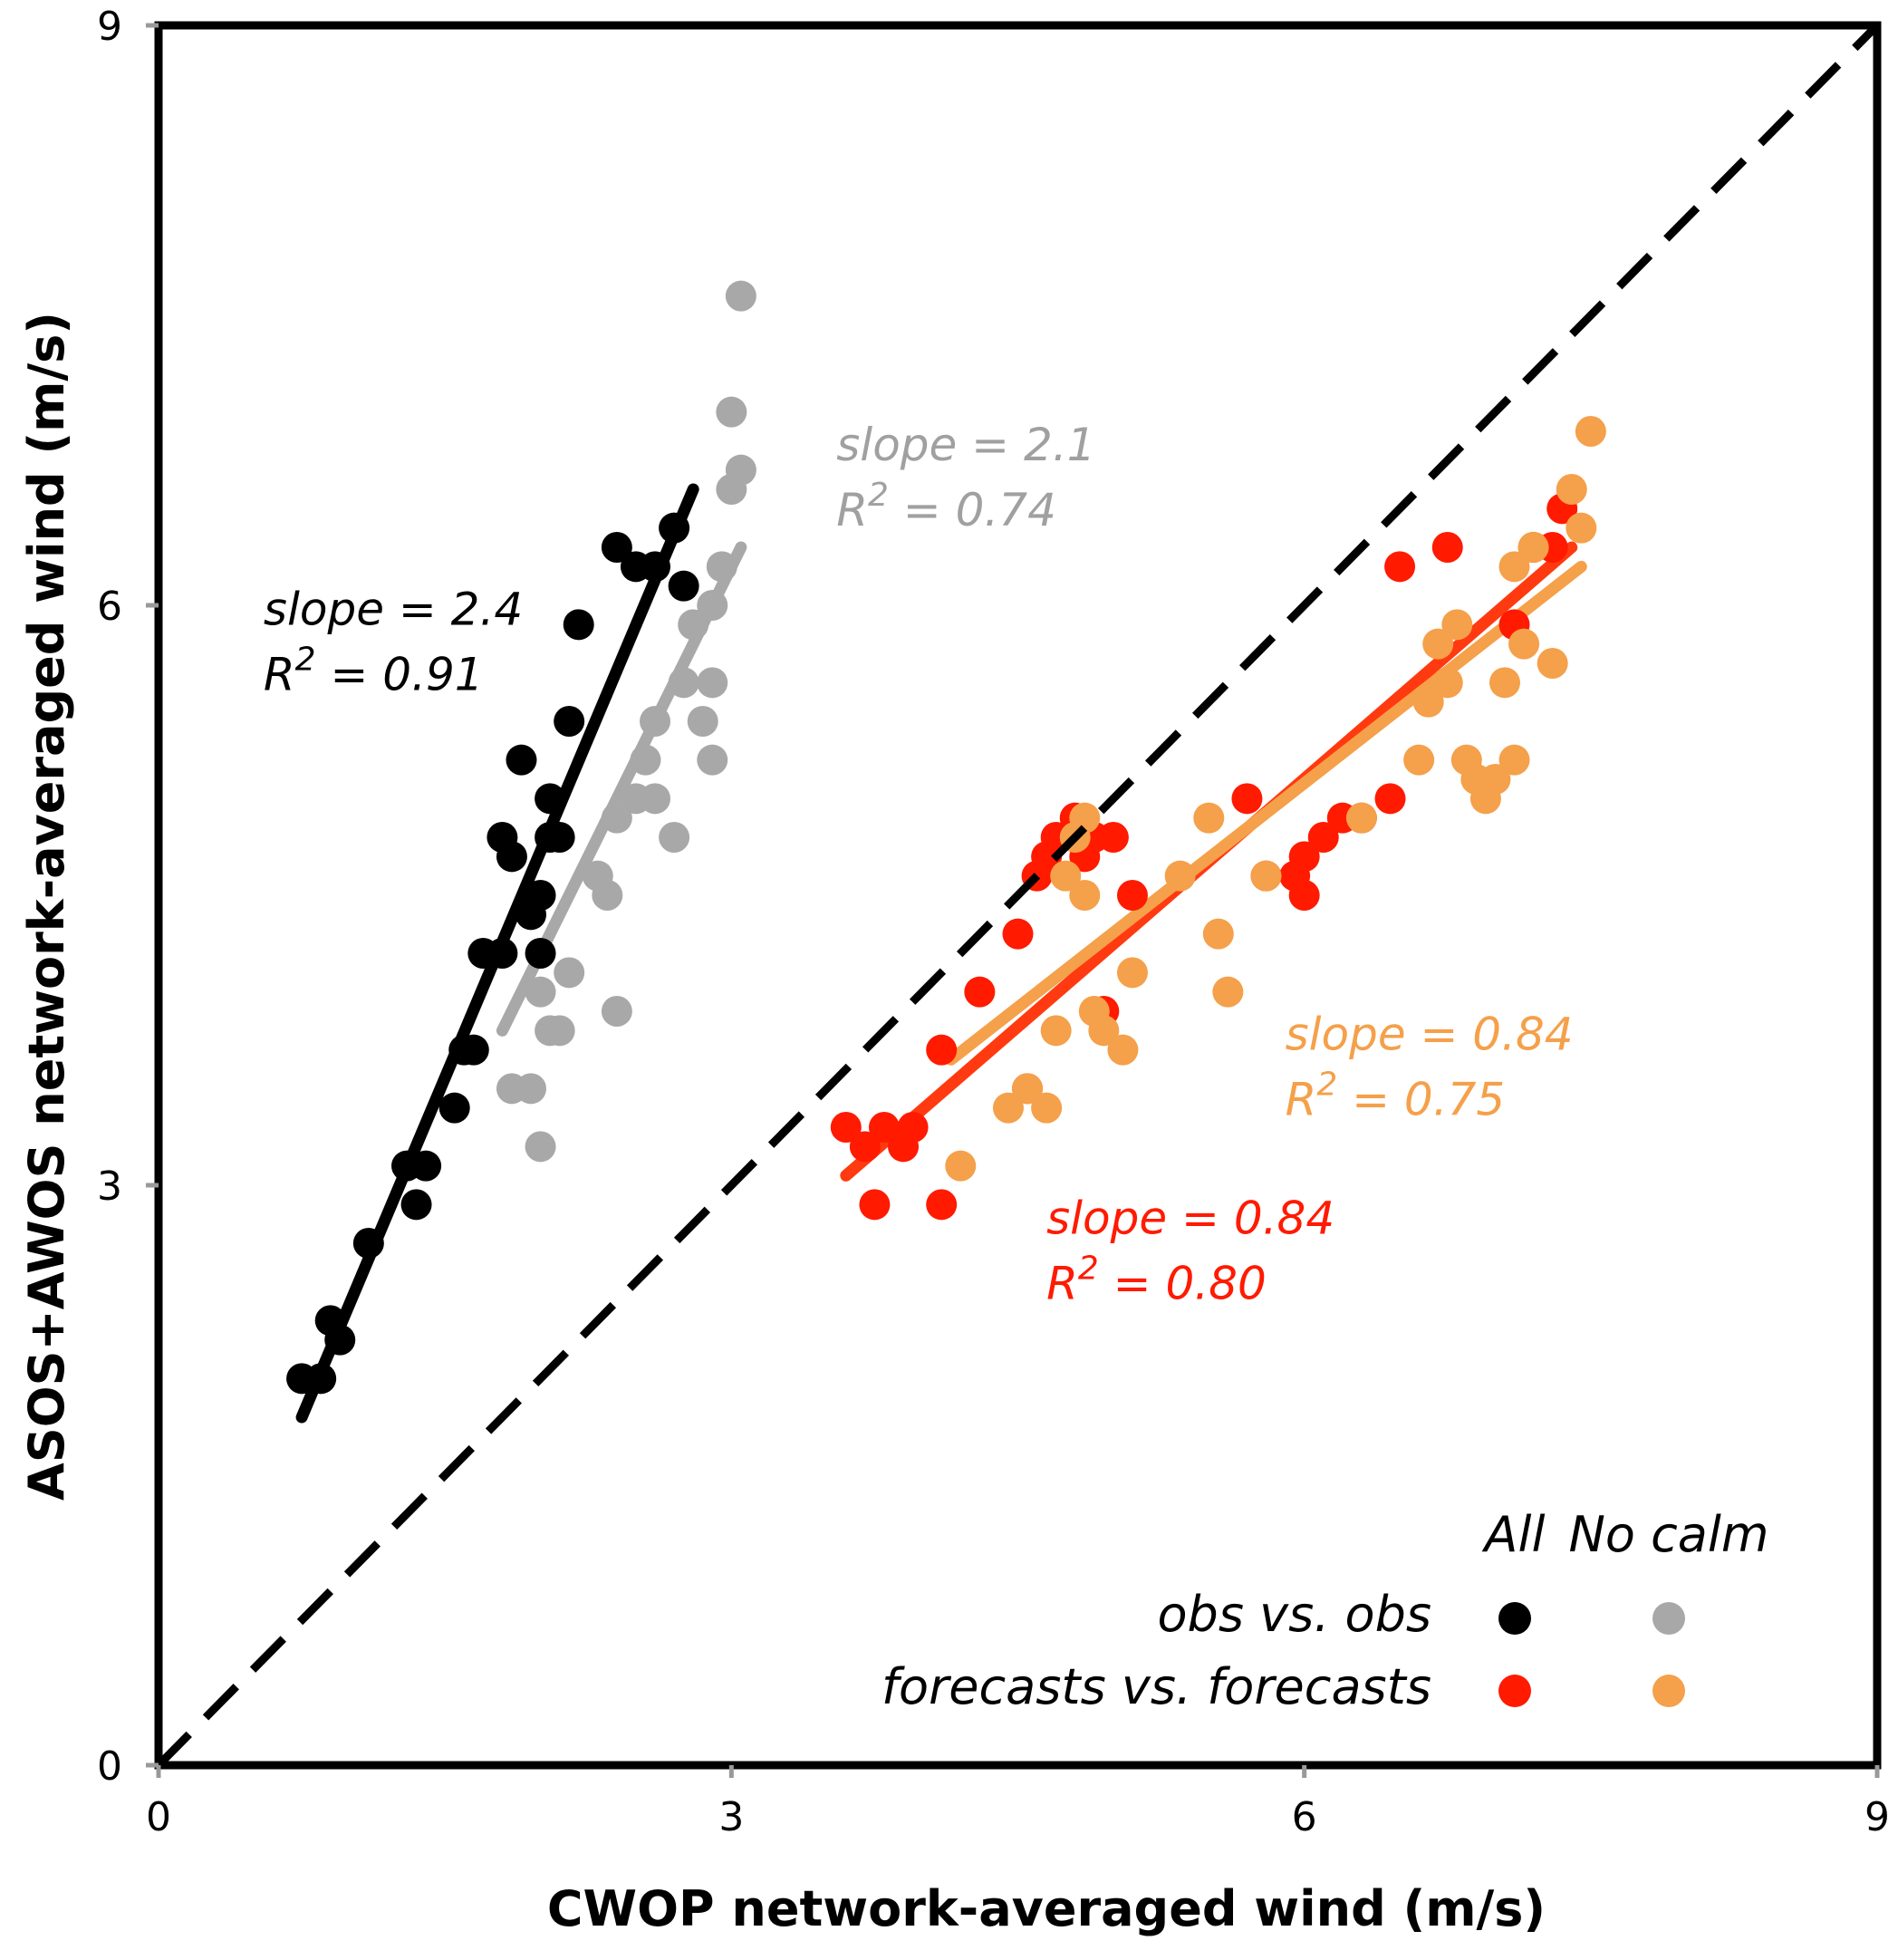  Describe the element at coordinates (1396, 1097) in the screenshot. I see `annotation-r2: R2 = 0.75` at that location.